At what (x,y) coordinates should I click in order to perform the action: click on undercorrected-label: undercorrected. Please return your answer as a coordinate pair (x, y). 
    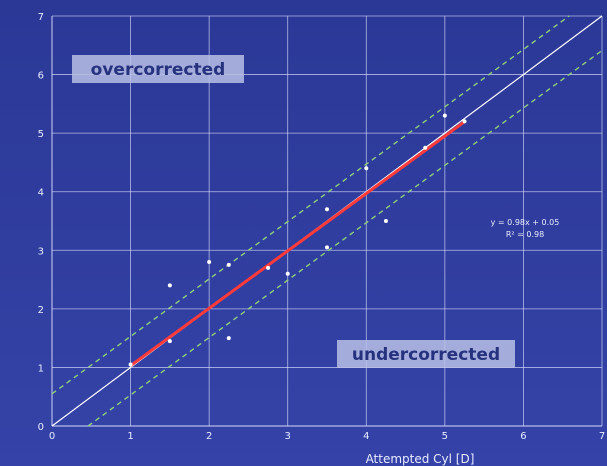
    Looking at the image, I should click on (426, 354).